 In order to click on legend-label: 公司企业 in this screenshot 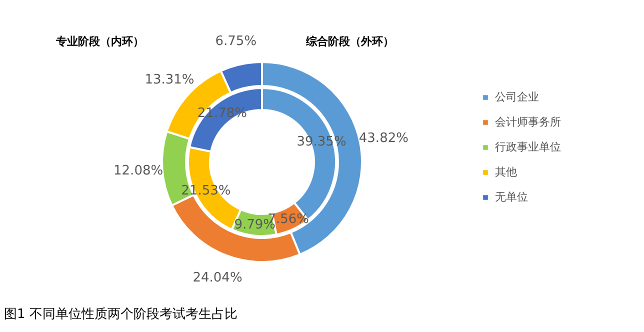, I will do `click(517, 97)`.